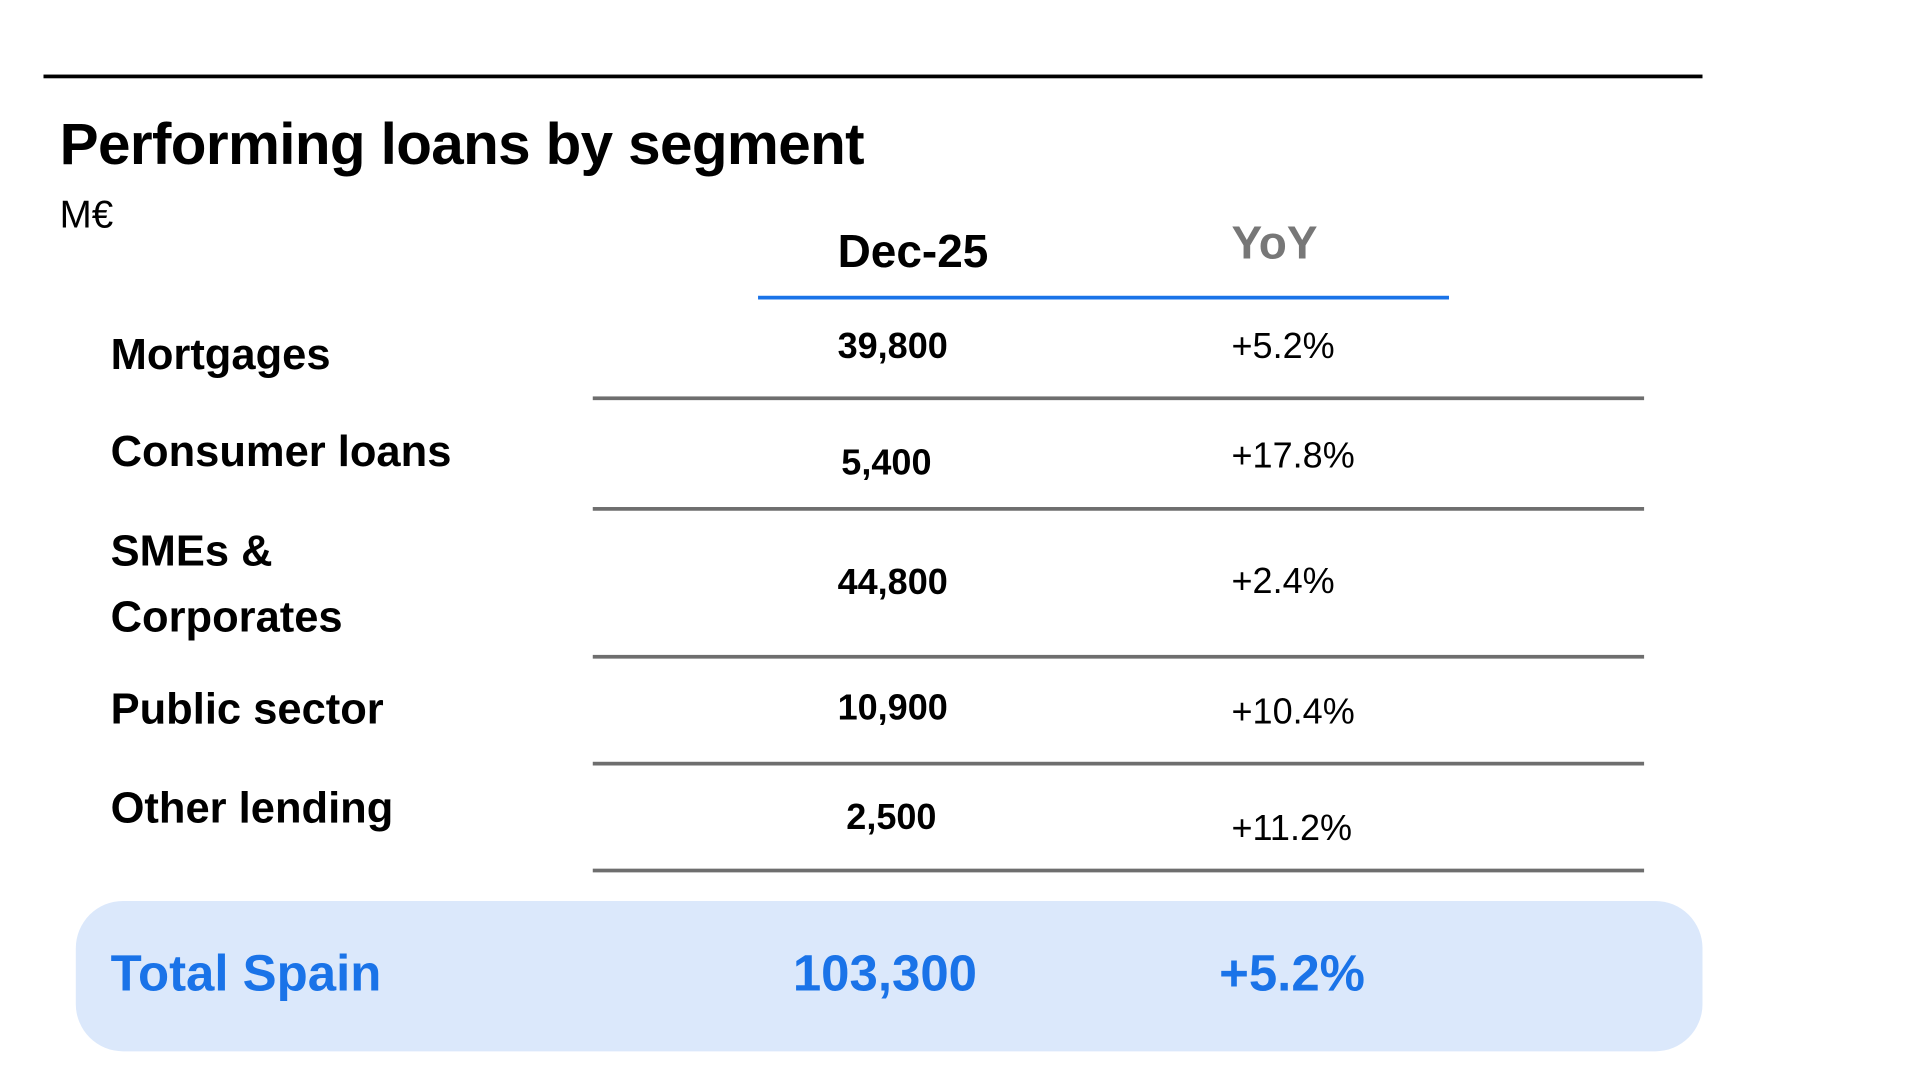 This screenshot has width=1920, height=1080. What do you see at coordinates (1283, 346) in the screenshot?
I see `row-yoy-mortgages: +5.2%` at bounding box center [1283, 346].